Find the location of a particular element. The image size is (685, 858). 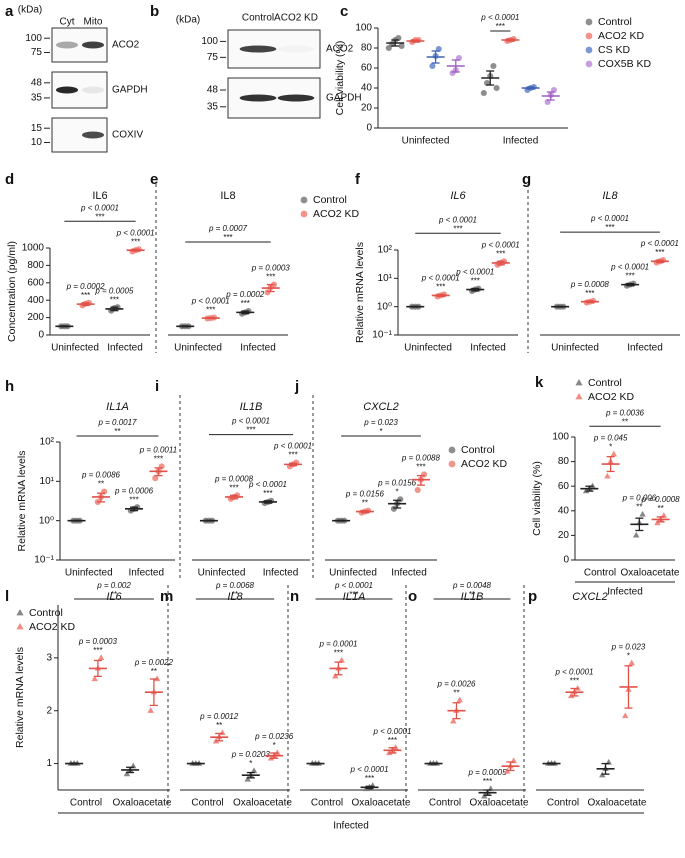

p-value: p = 0.0001 is located at coordinates (337, 644).